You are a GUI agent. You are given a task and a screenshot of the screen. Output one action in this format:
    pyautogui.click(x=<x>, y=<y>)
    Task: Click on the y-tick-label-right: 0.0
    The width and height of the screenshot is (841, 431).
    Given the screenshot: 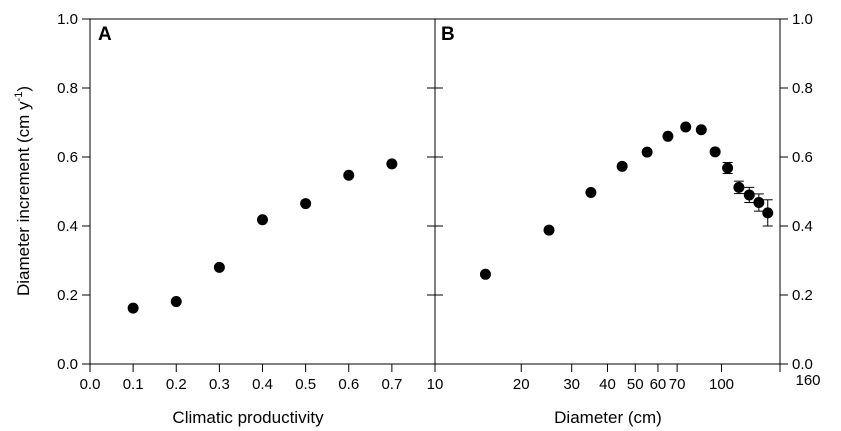 What is the action you would take?
    pyautogui.click(x=802, y=364)
    